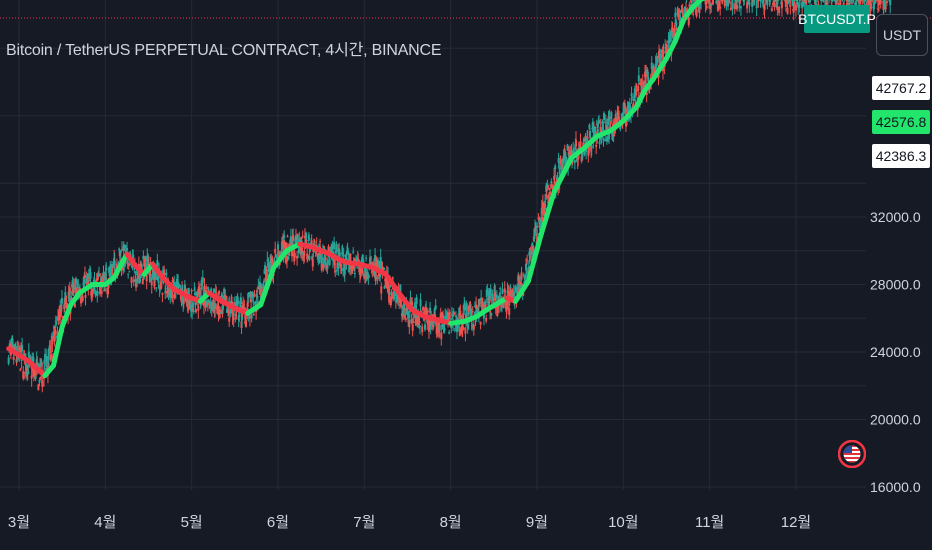 This screenshot has width=932, height=550. What do you see at coordinates (901, 122) in the screenshot?
I see `price-label-current: 42576.8` at bounding box center [901, 122].